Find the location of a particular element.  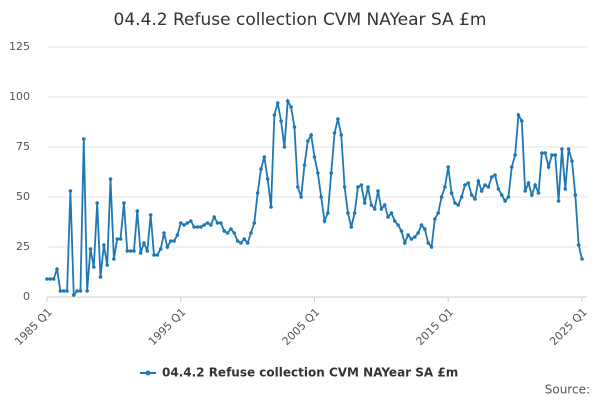

y-tick-label: 25 is located at coordinates (23, 246).